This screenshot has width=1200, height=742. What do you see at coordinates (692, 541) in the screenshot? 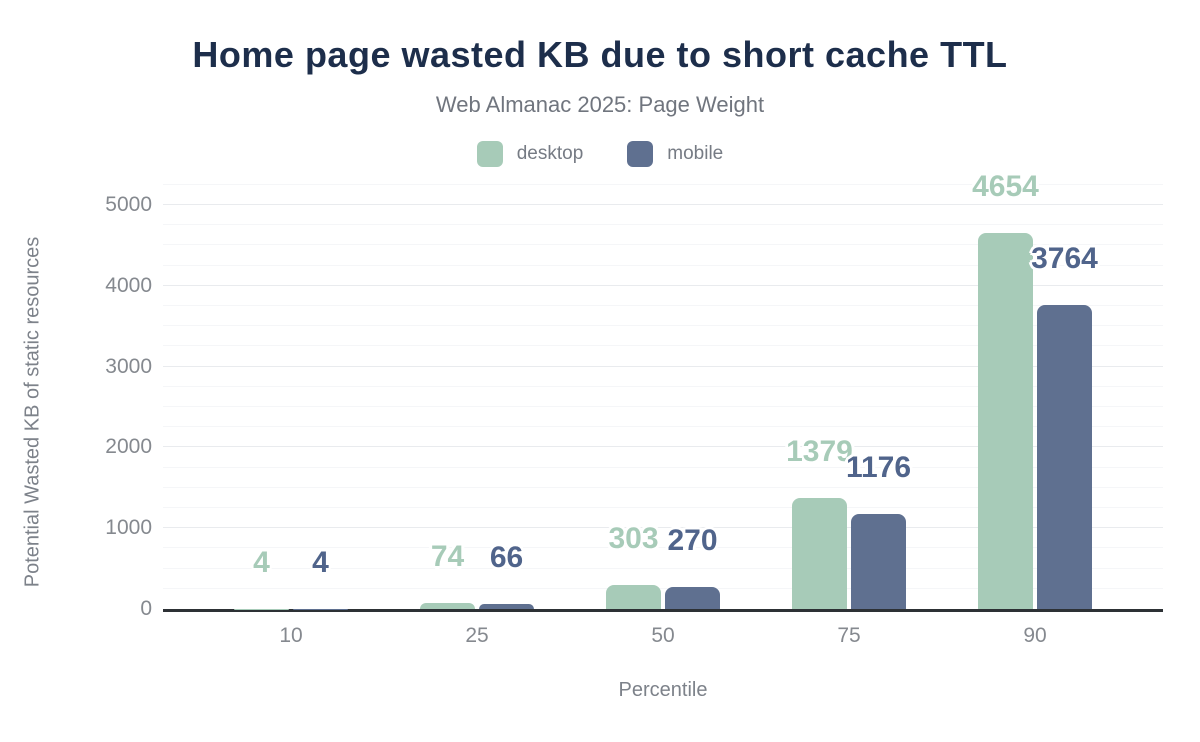
I see `value-label-mobile-p50: 270` at bounding box center [692, 541].